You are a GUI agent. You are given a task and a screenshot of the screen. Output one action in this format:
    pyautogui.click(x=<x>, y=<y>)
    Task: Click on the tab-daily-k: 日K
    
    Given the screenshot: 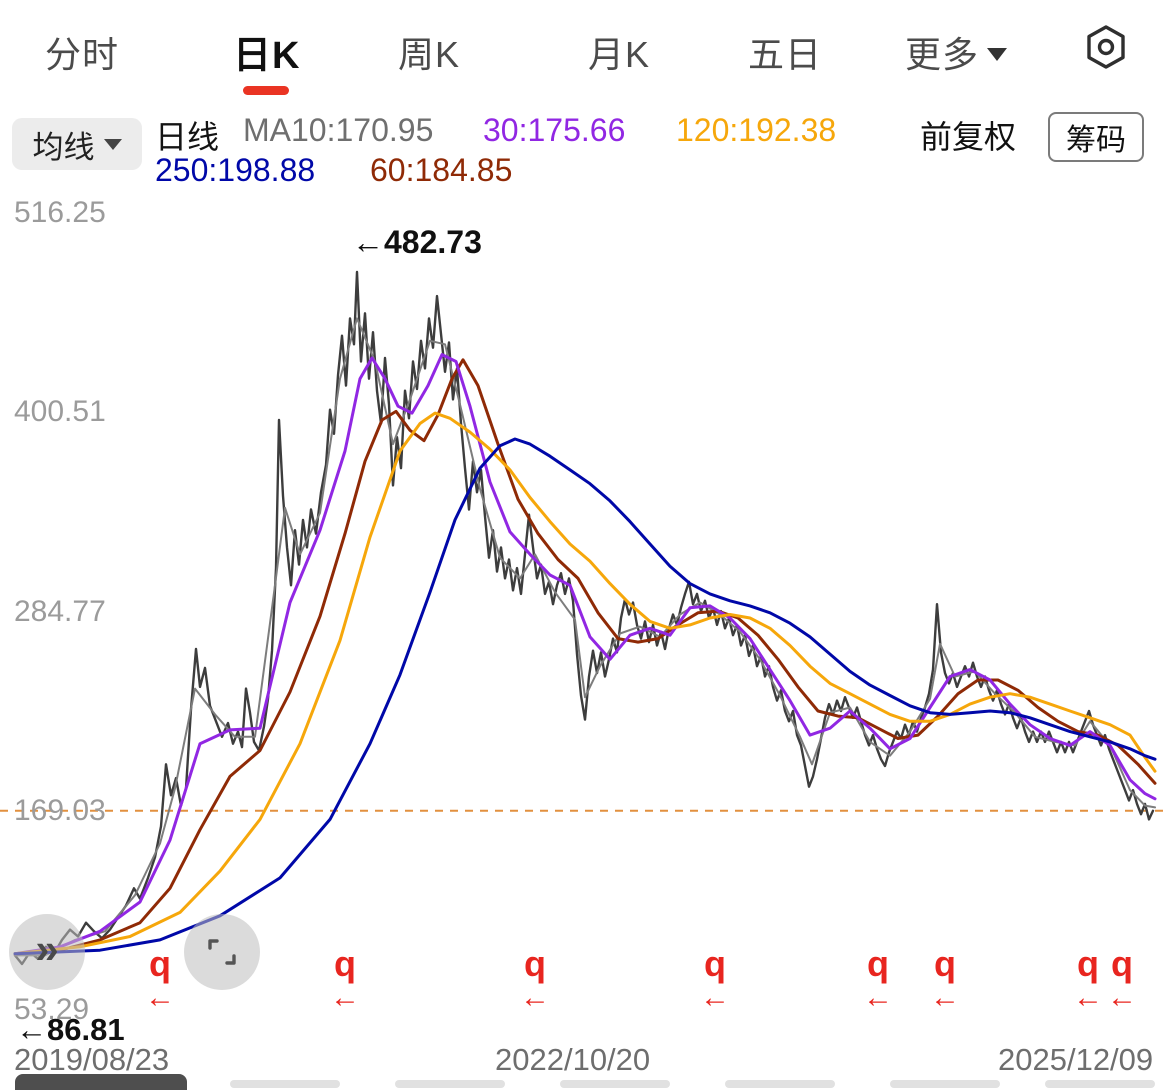 What is the action you would take?
    pyautogui.click(x=266, y=51)
    